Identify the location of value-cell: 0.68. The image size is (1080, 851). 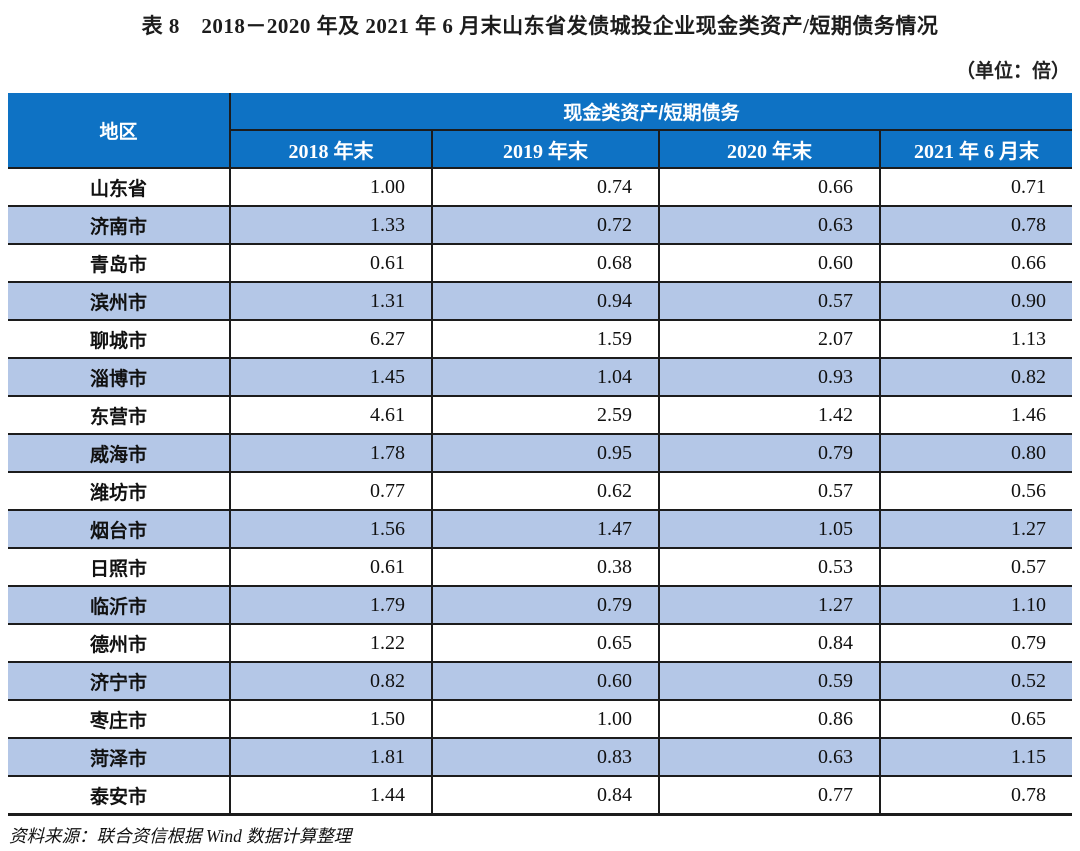
(545, 263).